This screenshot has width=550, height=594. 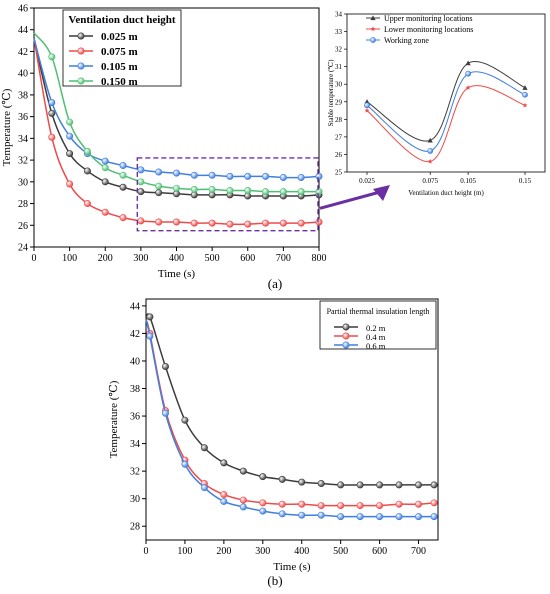 What do you see at coordinates (23, 9) in the screenshot?
I see `y-tick-label: 46` at bounding box center [23, 9].